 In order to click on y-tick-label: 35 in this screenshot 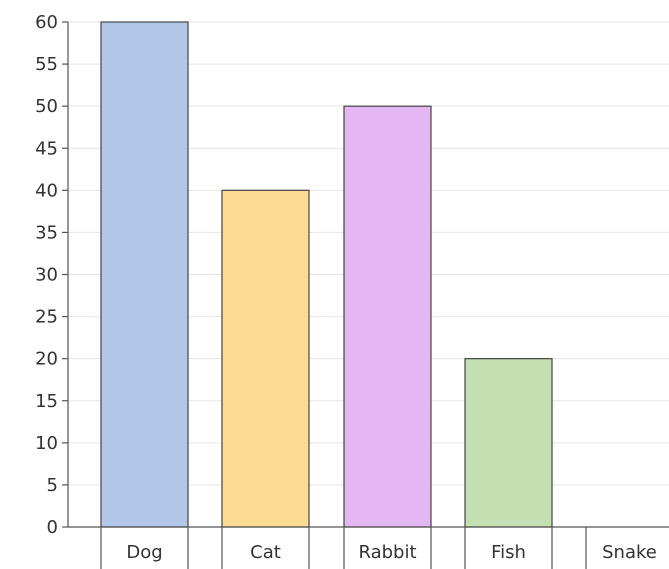, I will do `click(46, 232)`.